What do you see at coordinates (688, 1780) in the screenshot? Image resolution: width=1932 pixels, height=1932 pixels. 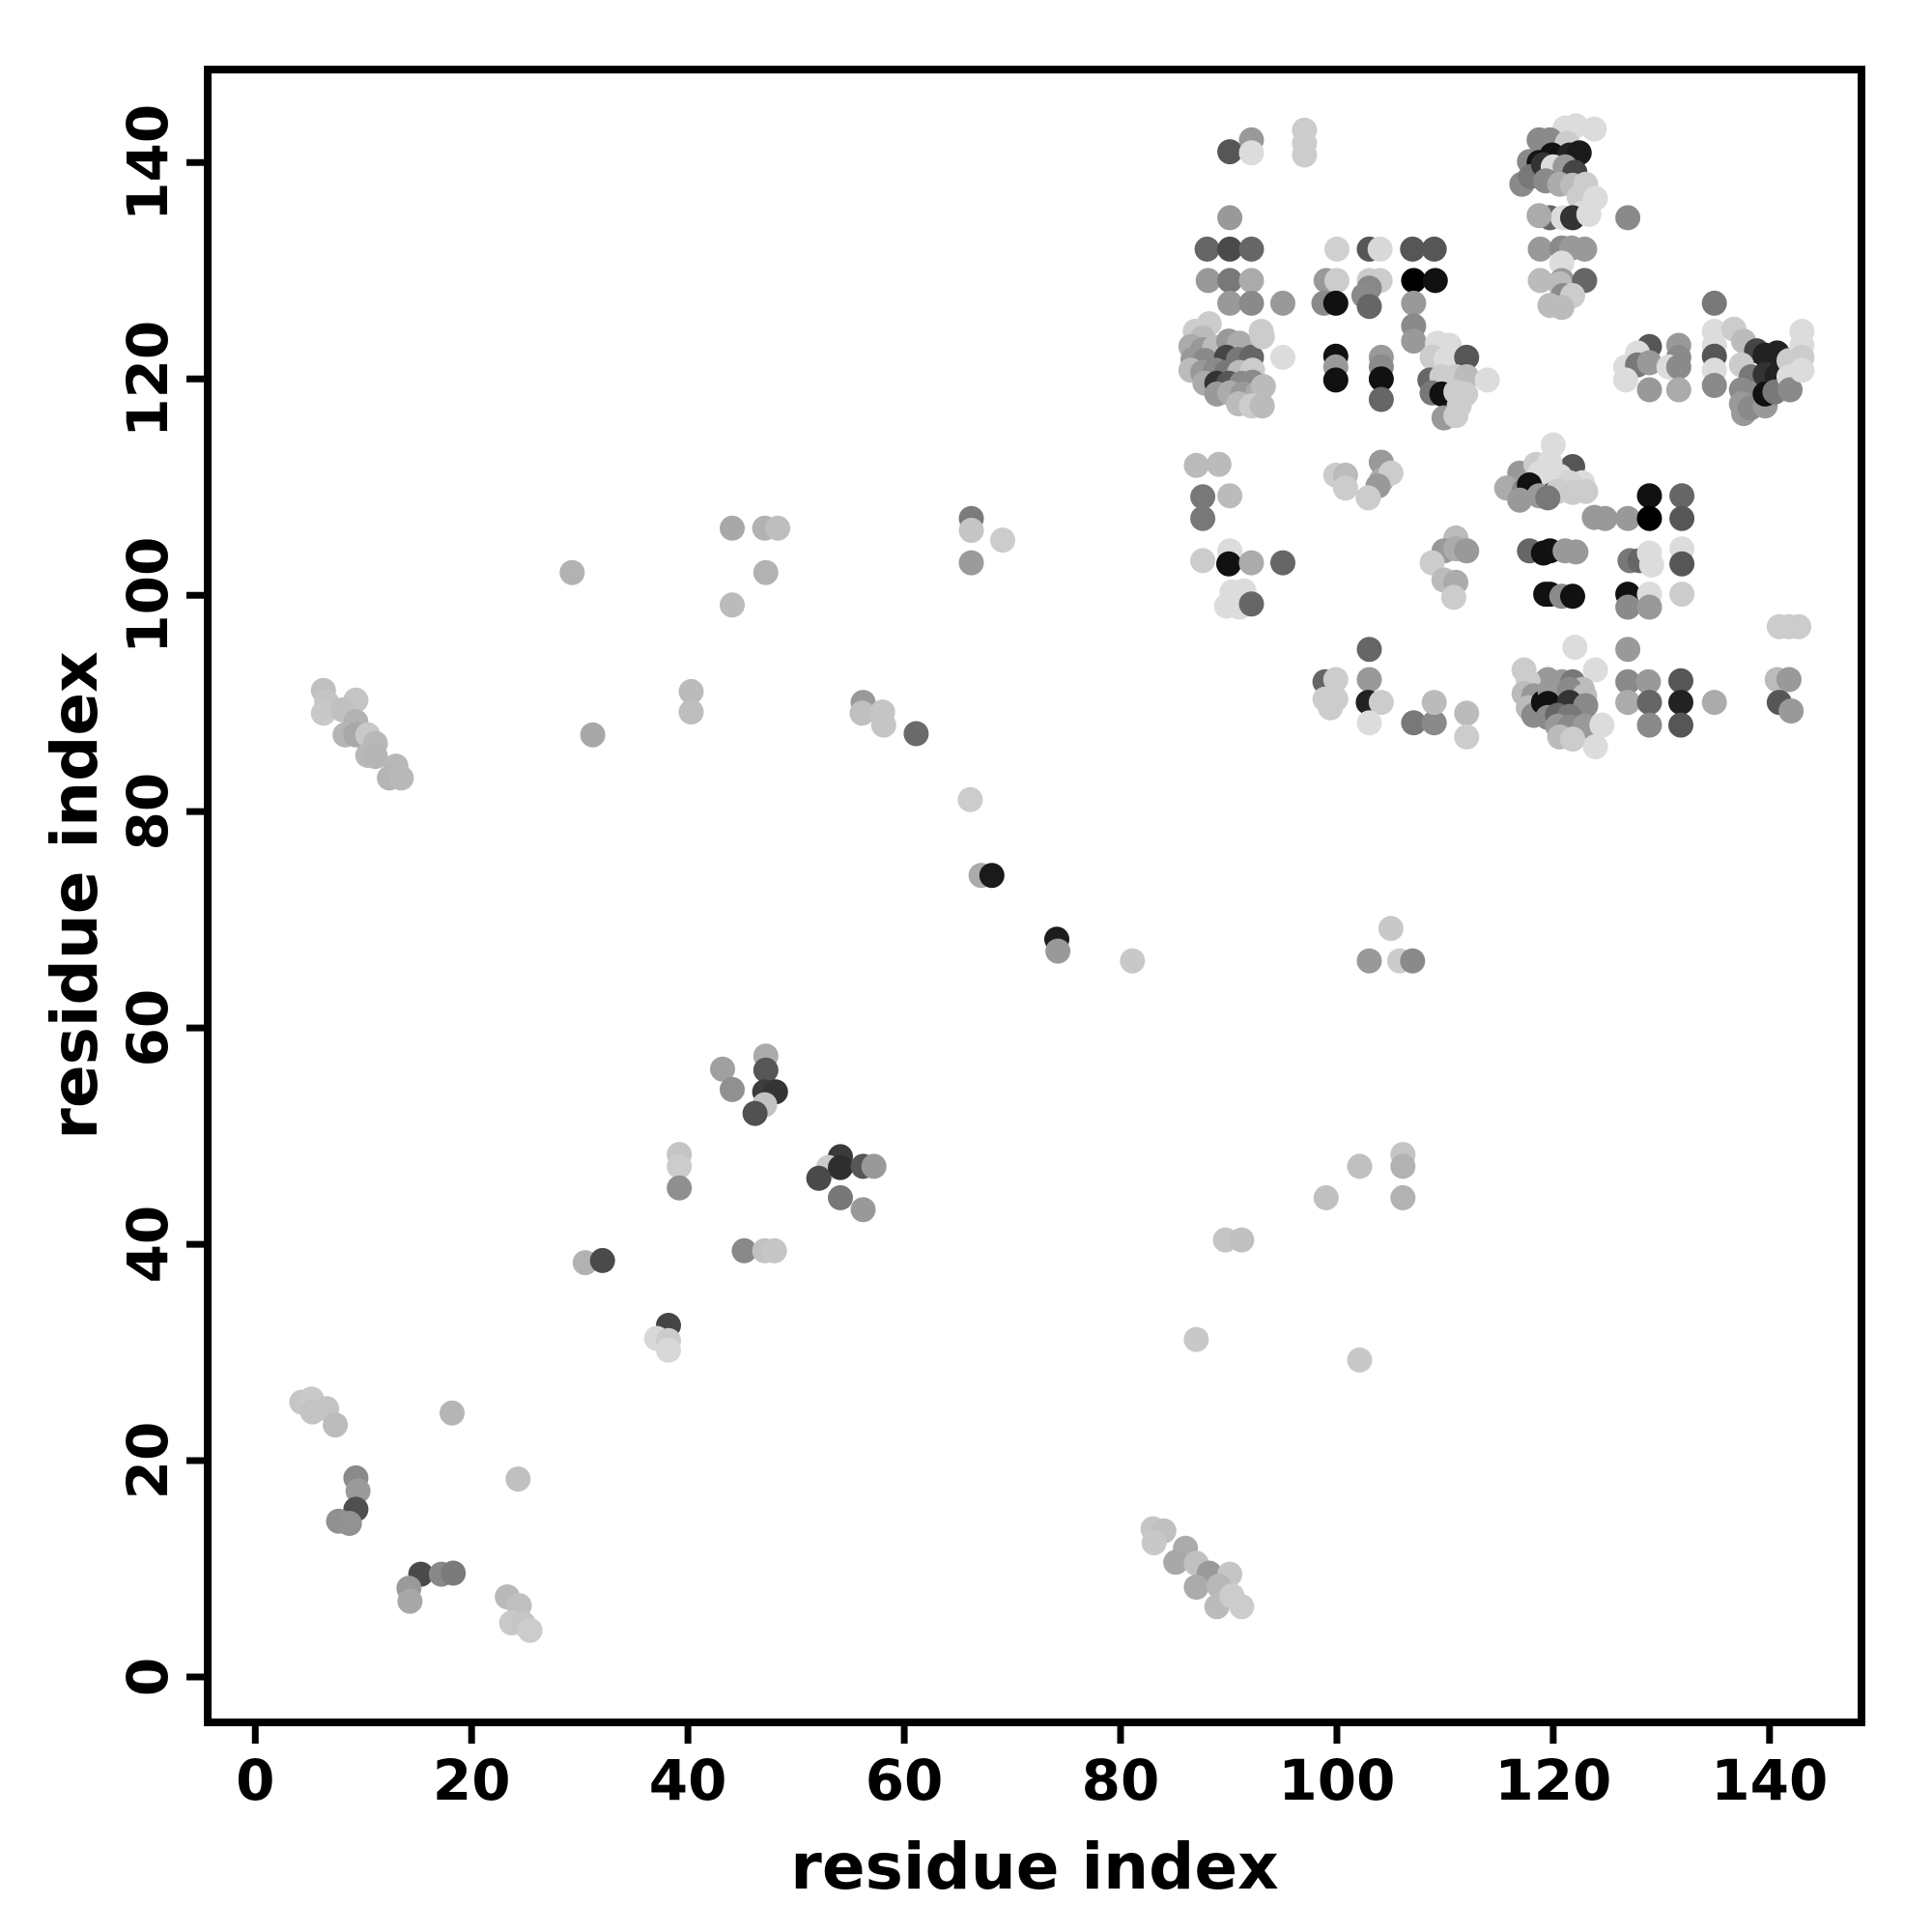 I see `x-tick-label: 40` at bounding box center [688, 1780].